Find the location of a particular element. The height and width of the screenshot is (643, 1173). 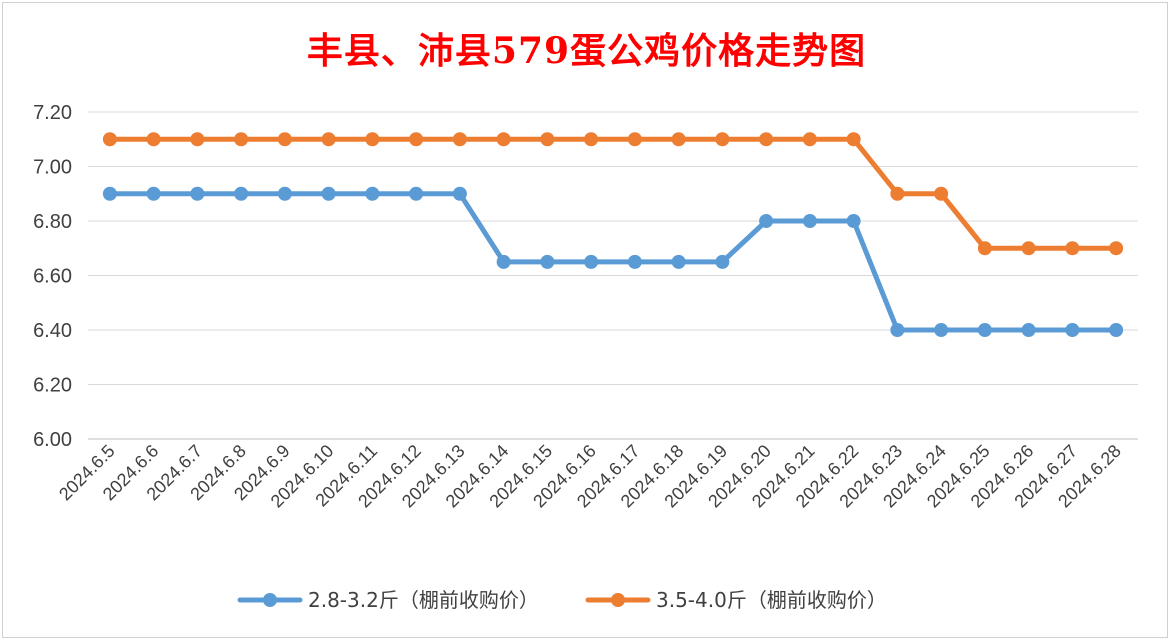

legend-item: 2.8-3.2斤（棚前收购价） is located at coordinates (388, 600).